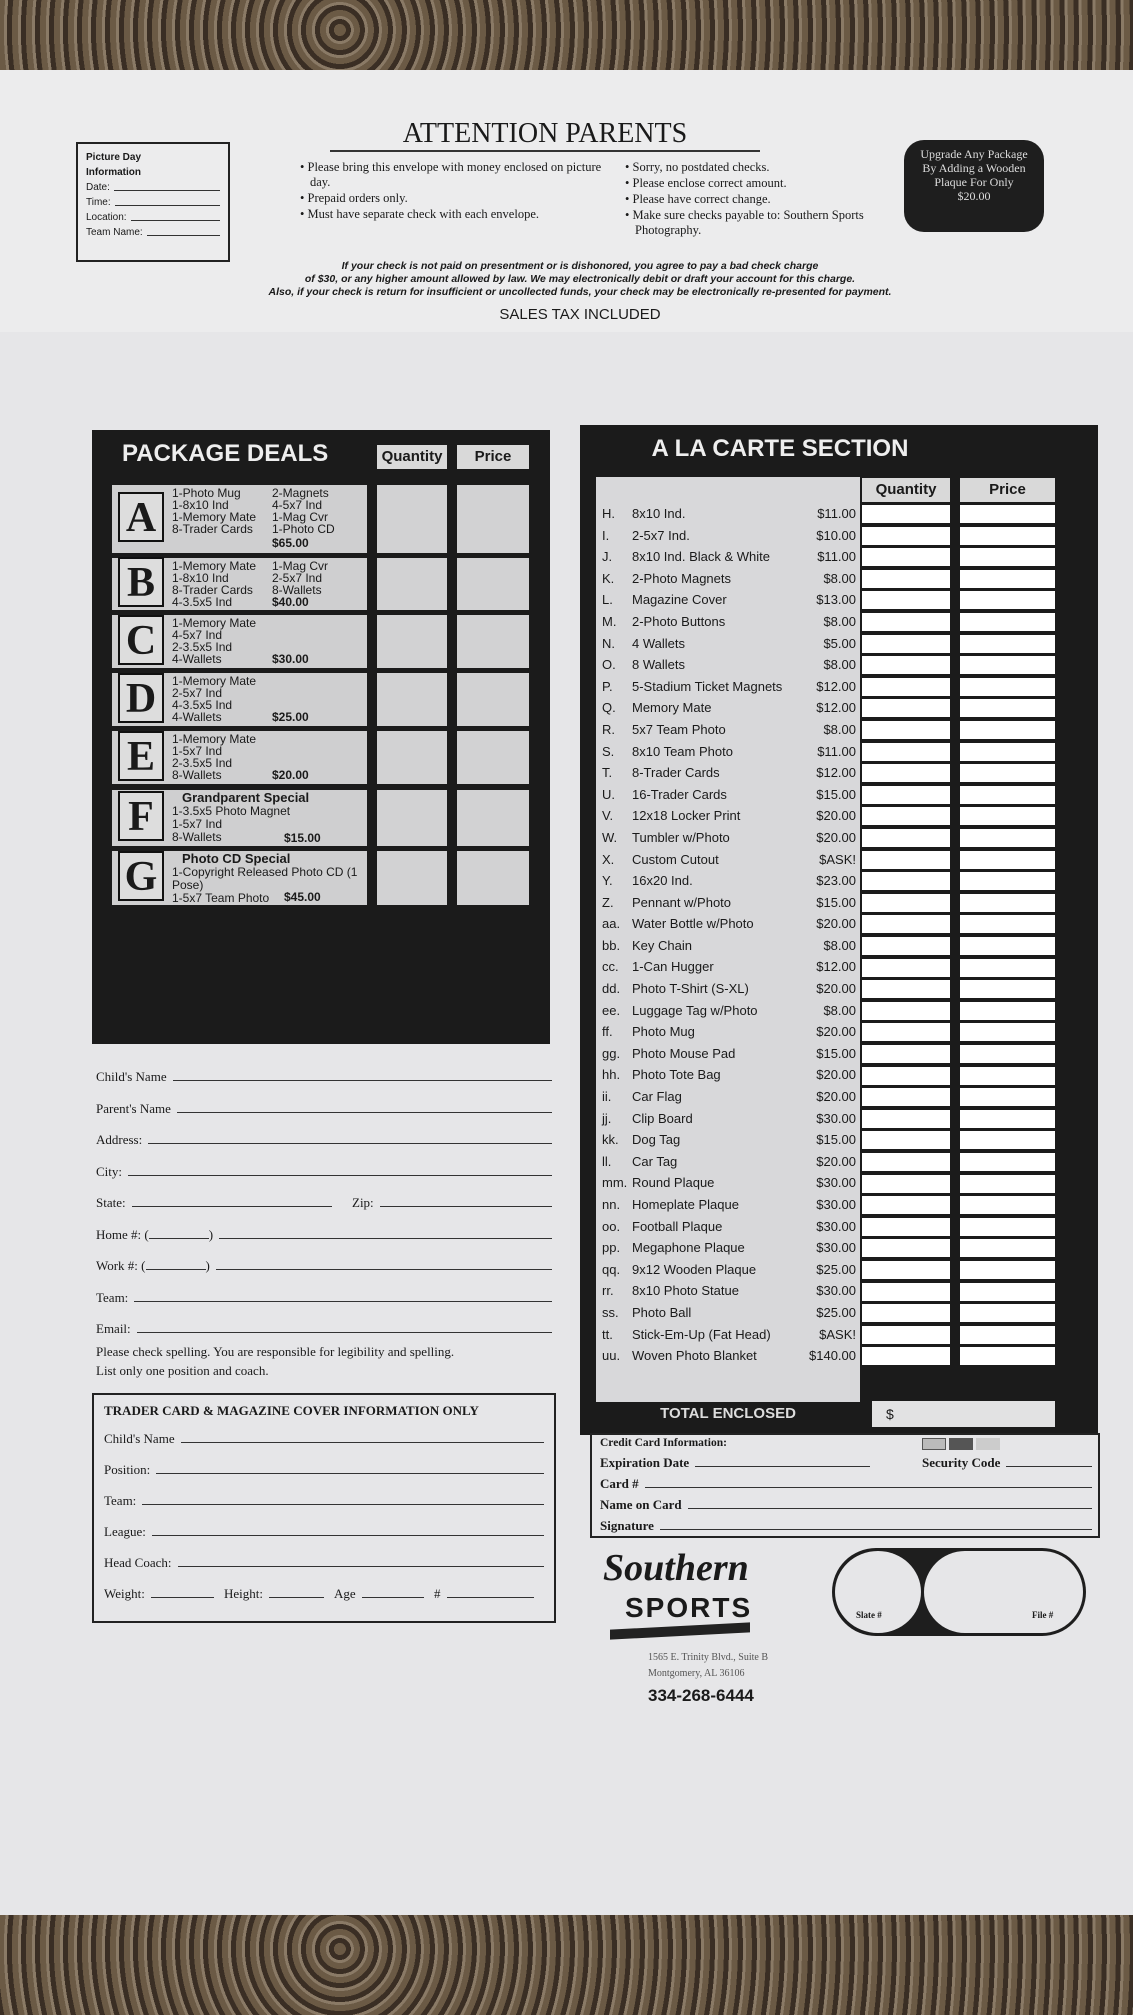 The width and height of the screenshot is (1133, 2015). What do you see at coordinates (878, 1592) in the screenshot?
I see `slate-number-field` at bounding box center [878, 1592].